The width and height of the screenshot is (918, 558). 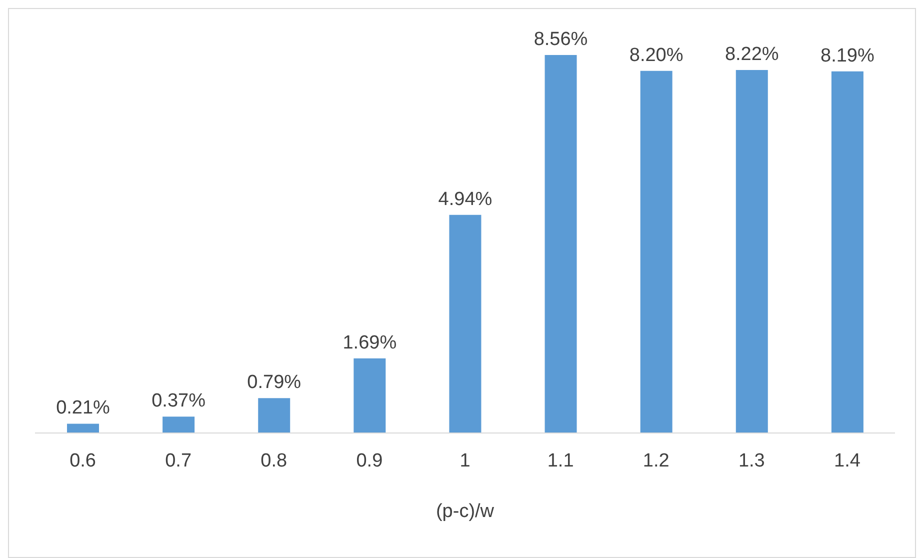 What do you see at coordinates (83, 408) in the screenshot?
I see `data-label: 0.21%` at bounding box center [83, 408].